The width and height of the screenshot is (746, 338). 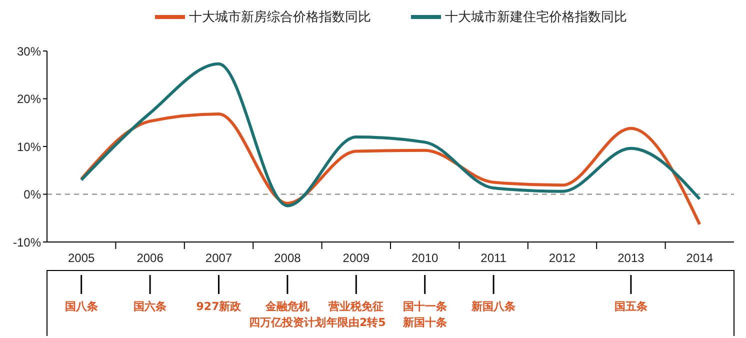 I want to click on x-tick-label: 2013, so click(x=631, y=258).